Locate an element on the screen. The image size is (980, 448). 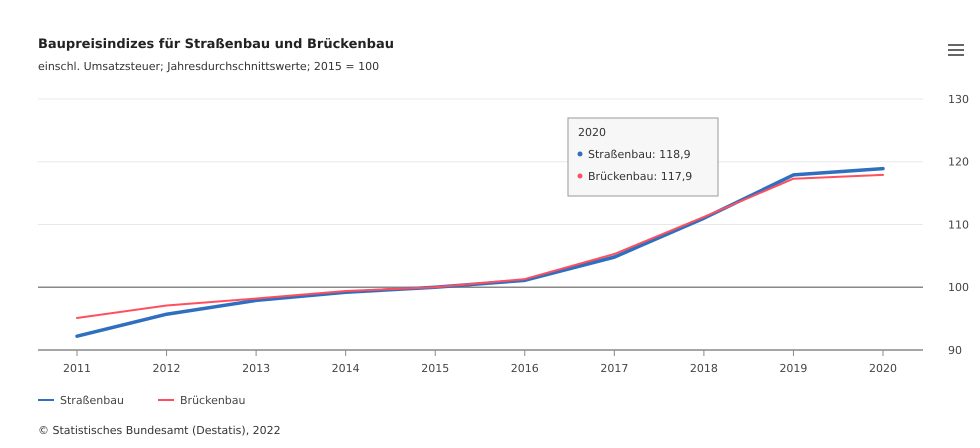
chart-subtitle: einschl. Umsatzsteuer; Jahresdurchschnittswerte; 2015 = 100 is located at coordinates (209, 66).